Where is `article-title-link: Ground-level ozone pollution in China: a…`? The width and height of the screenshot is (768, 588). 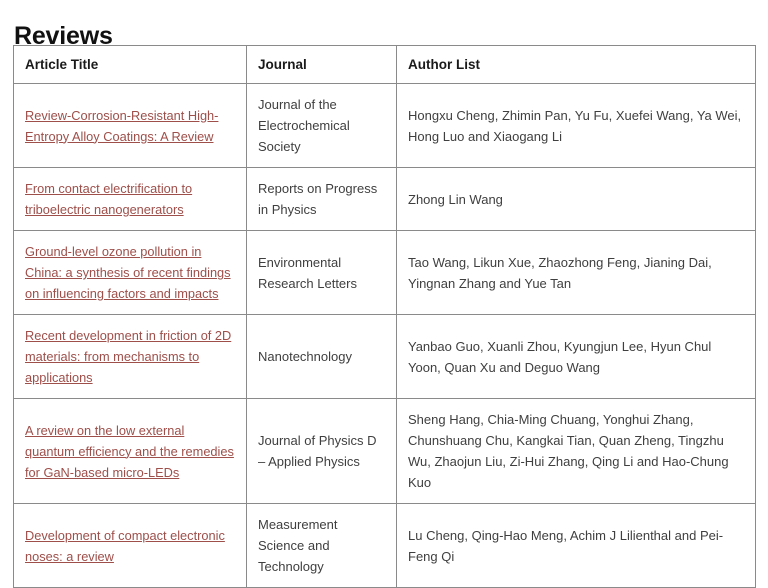
article-title-link: Ground-level ozone pollution in China: a… is located at coordinates (128, 272).